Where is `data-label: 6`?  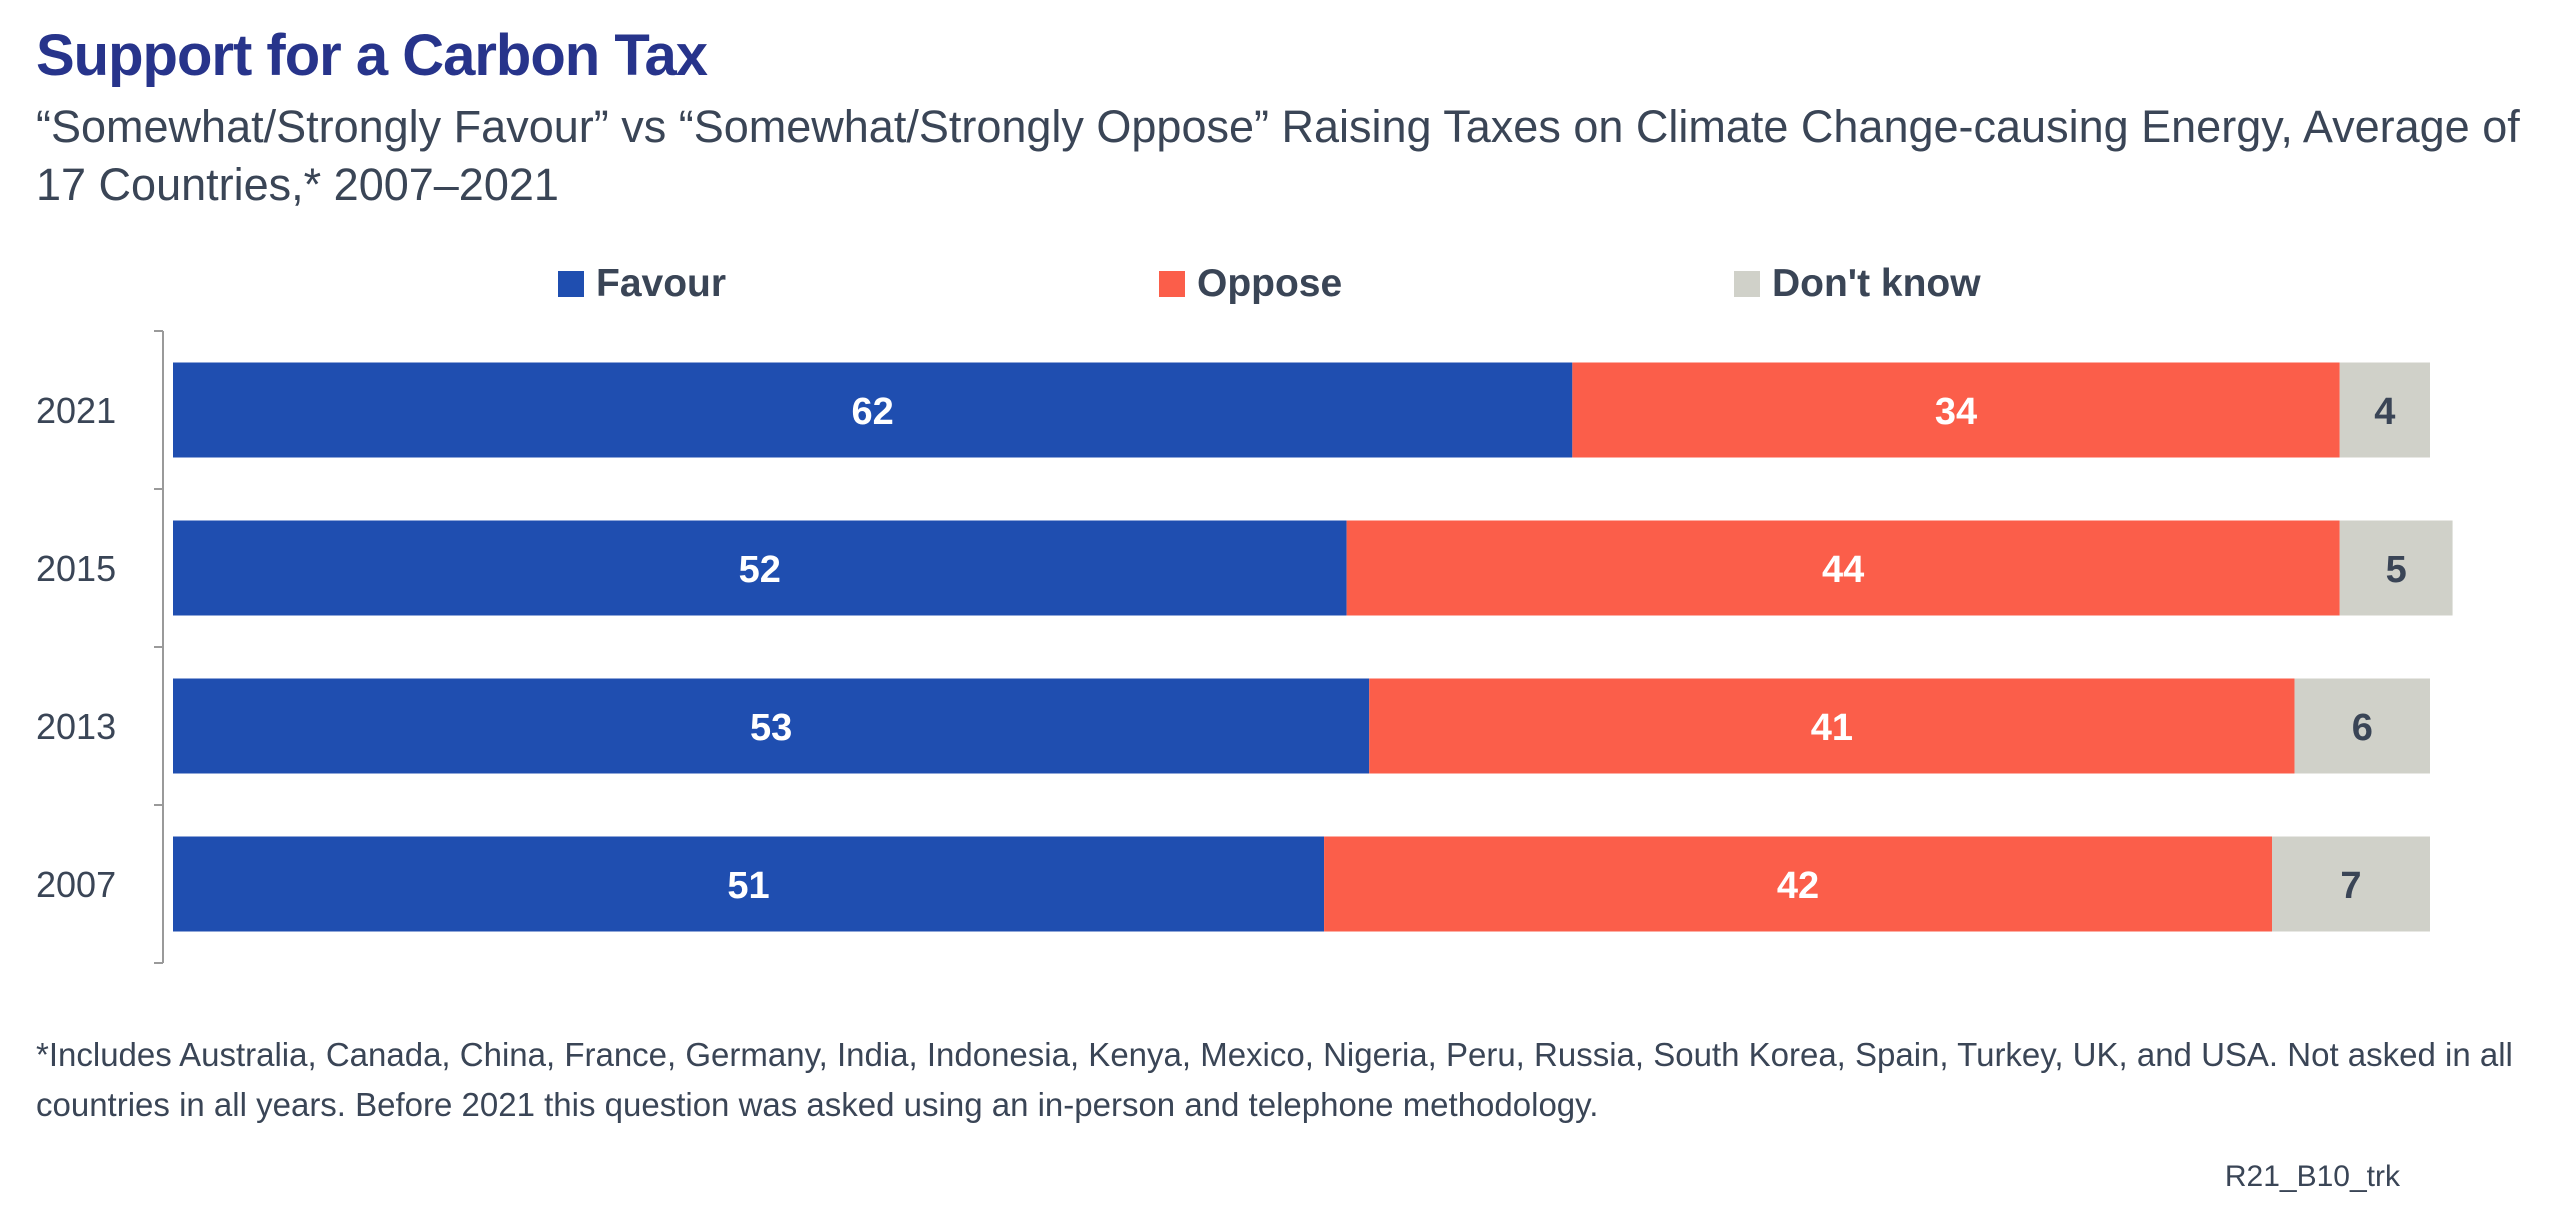 data-label: 6 is located at coordinates (2362, 728).